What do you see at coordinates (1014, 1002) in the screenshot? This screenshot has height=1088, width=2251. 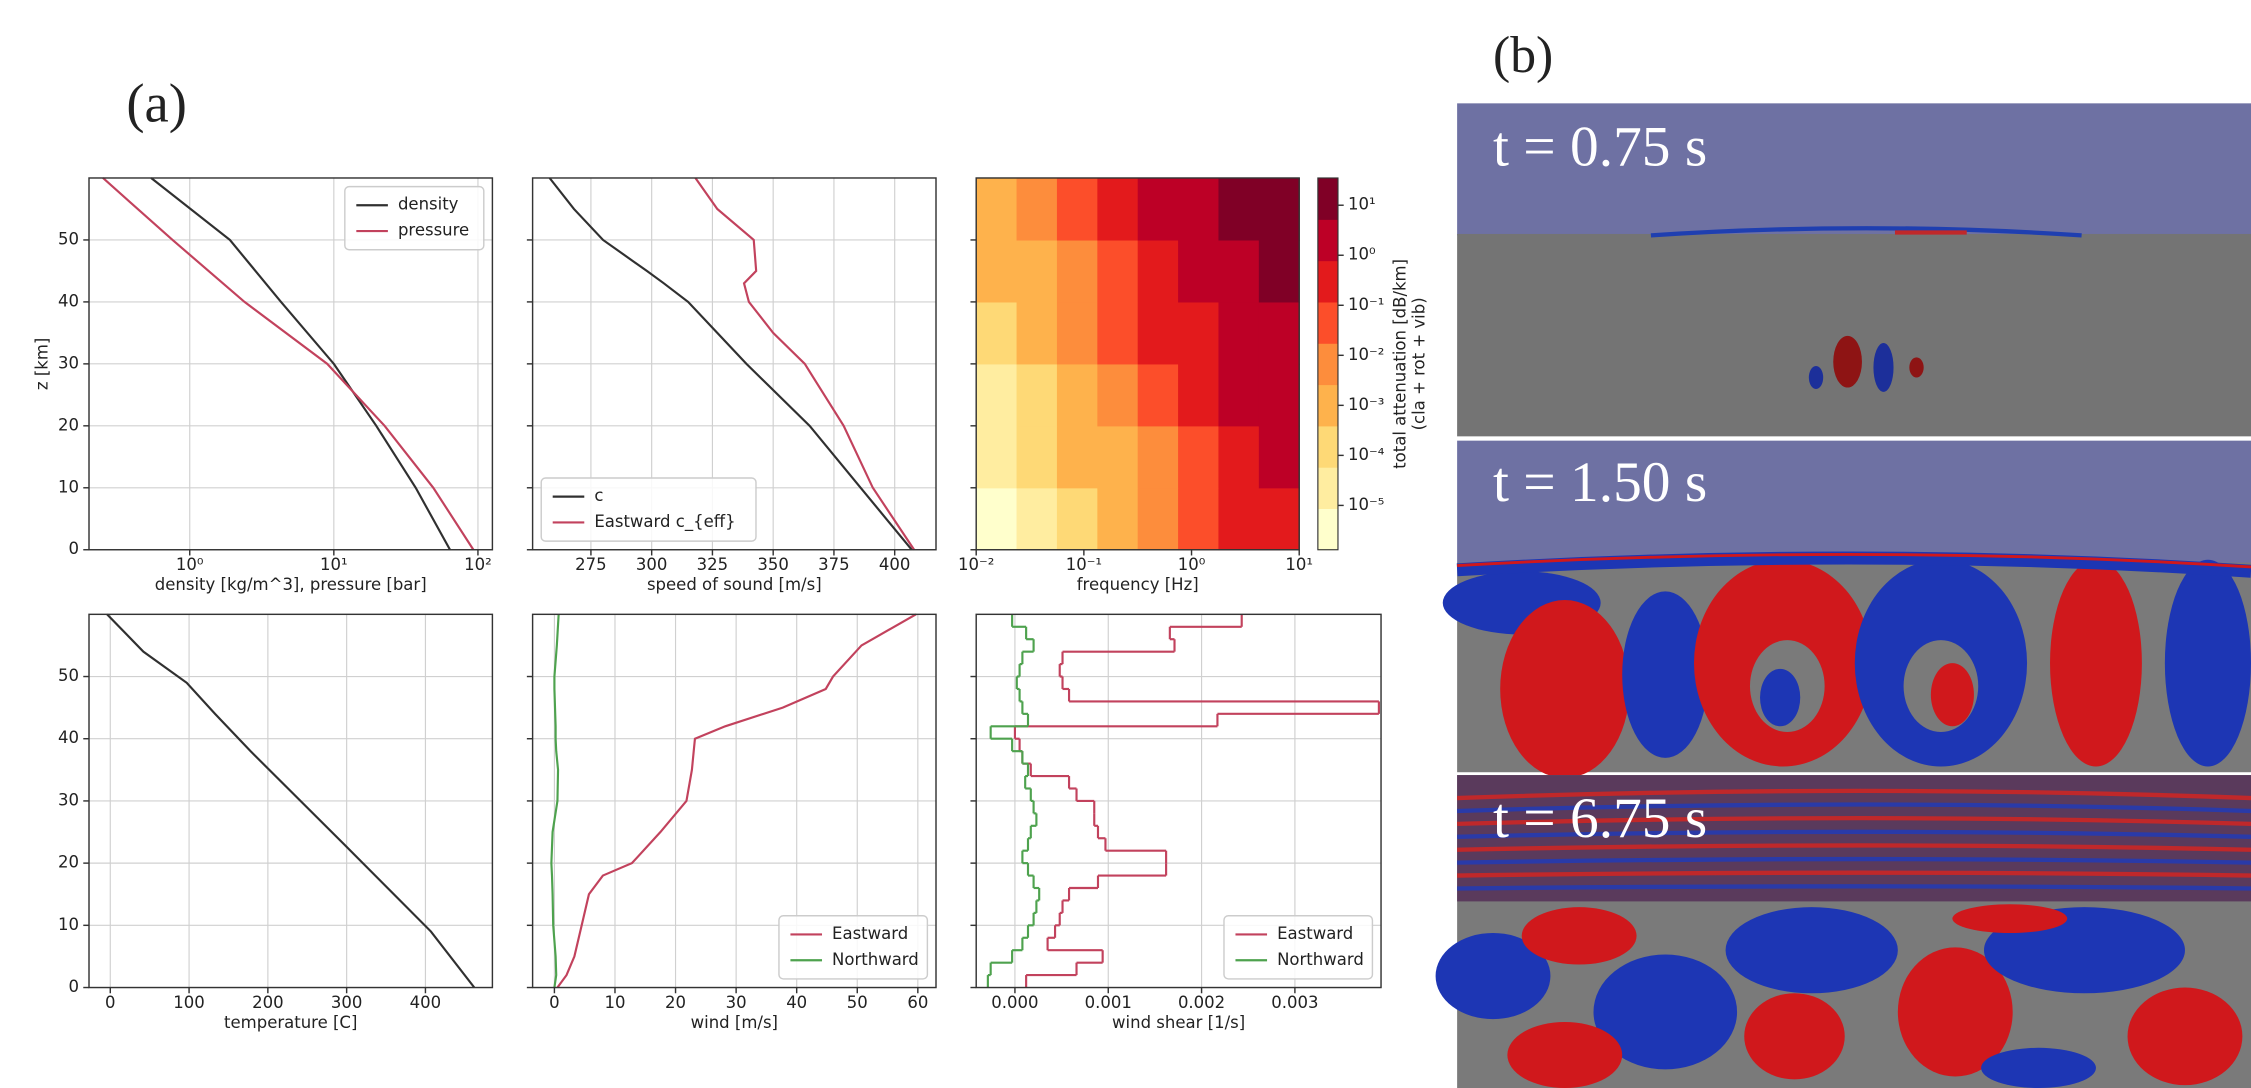 I see `x-tick-label: 0.000` at bounding box center [1014, 1002].